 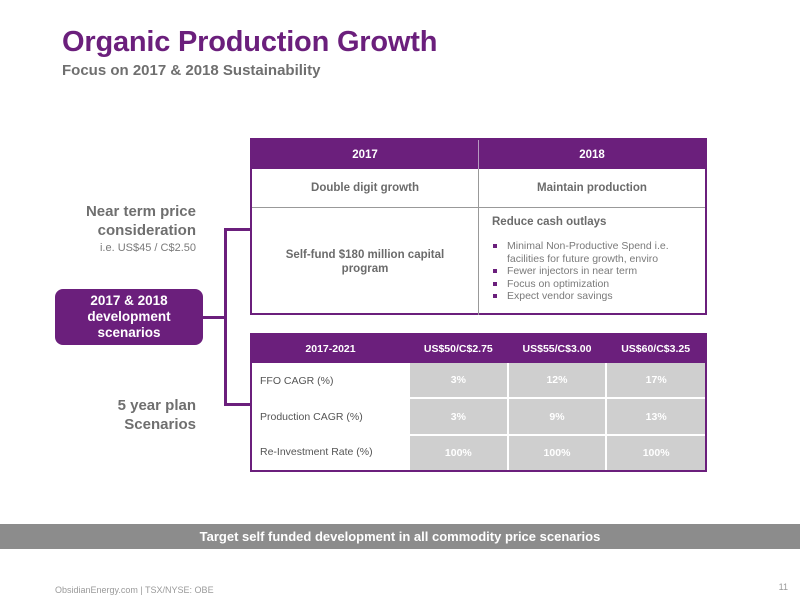 I want to click on development-table-header: 2017 2018, so click(x=478, y=154).